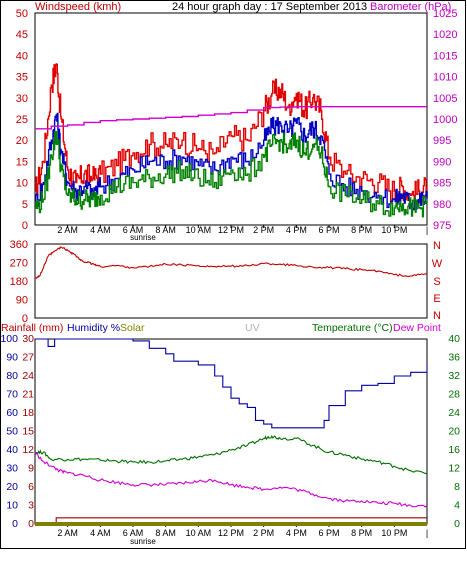 The width and height of the screenshot is (467, 571). What do you see at coordinates (28, 395) in the screenshot?
I see `rain-tick-label: 21` at bounding box center [28, 395].